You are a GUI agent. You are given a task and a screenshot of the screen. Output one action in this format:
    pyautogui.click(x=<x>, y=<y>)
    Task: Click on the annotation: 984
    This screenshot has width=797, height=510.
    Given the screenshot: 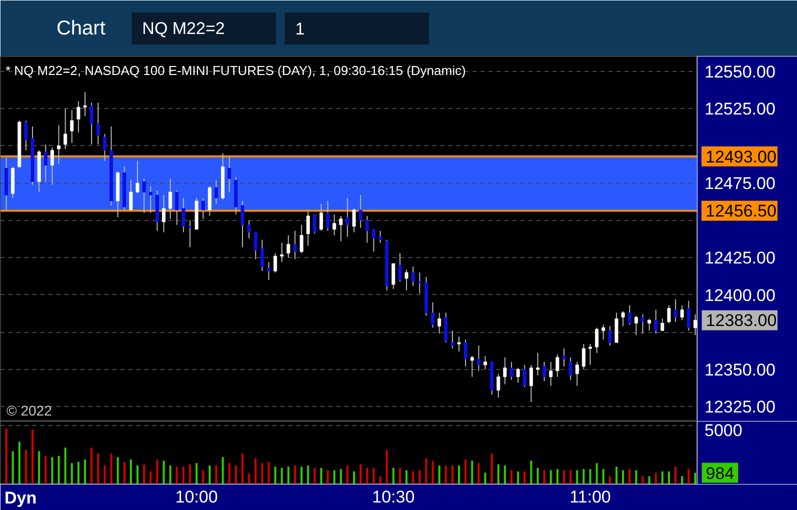 What is the action you would take?
    pyautogui.click(x=720, y=473)
    